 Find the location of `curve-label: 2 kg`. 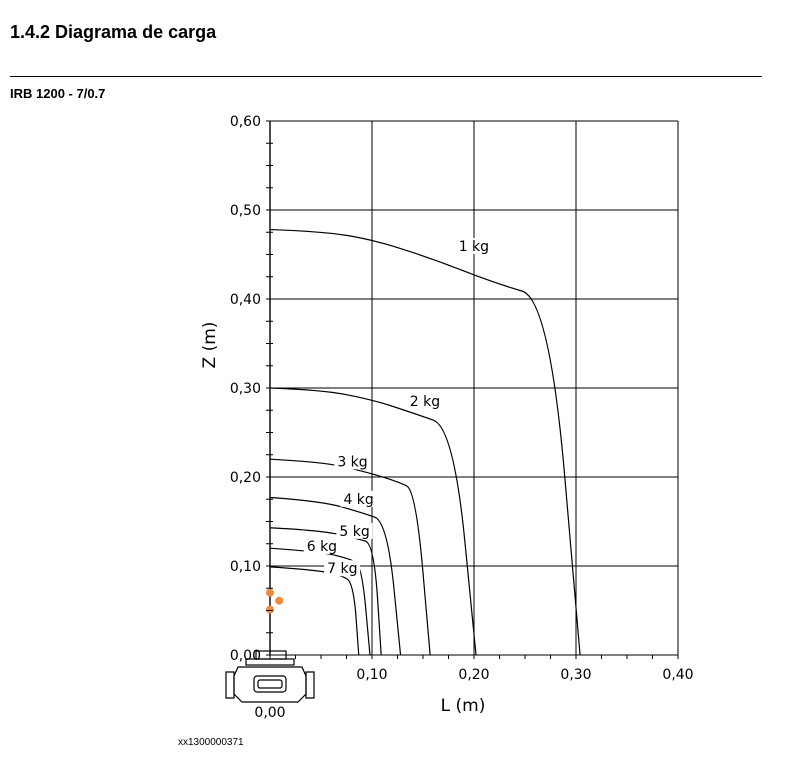

curve-label: 2 kg is located at coordinates (425, 402).